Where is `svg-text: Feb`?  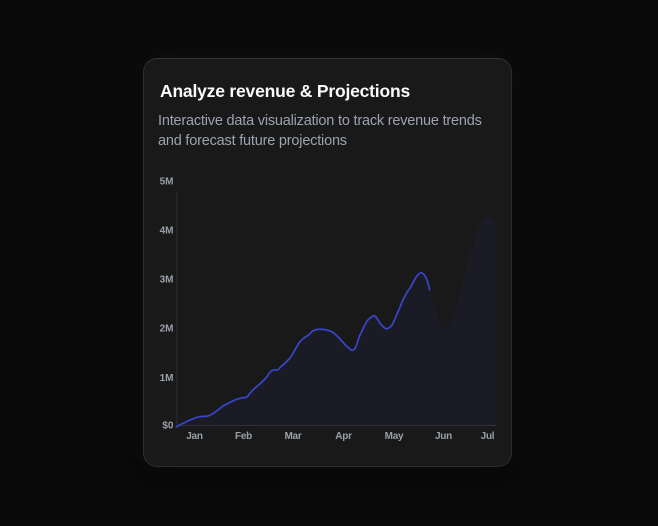 svg-text: Feb is located at coordinates (243, 436).